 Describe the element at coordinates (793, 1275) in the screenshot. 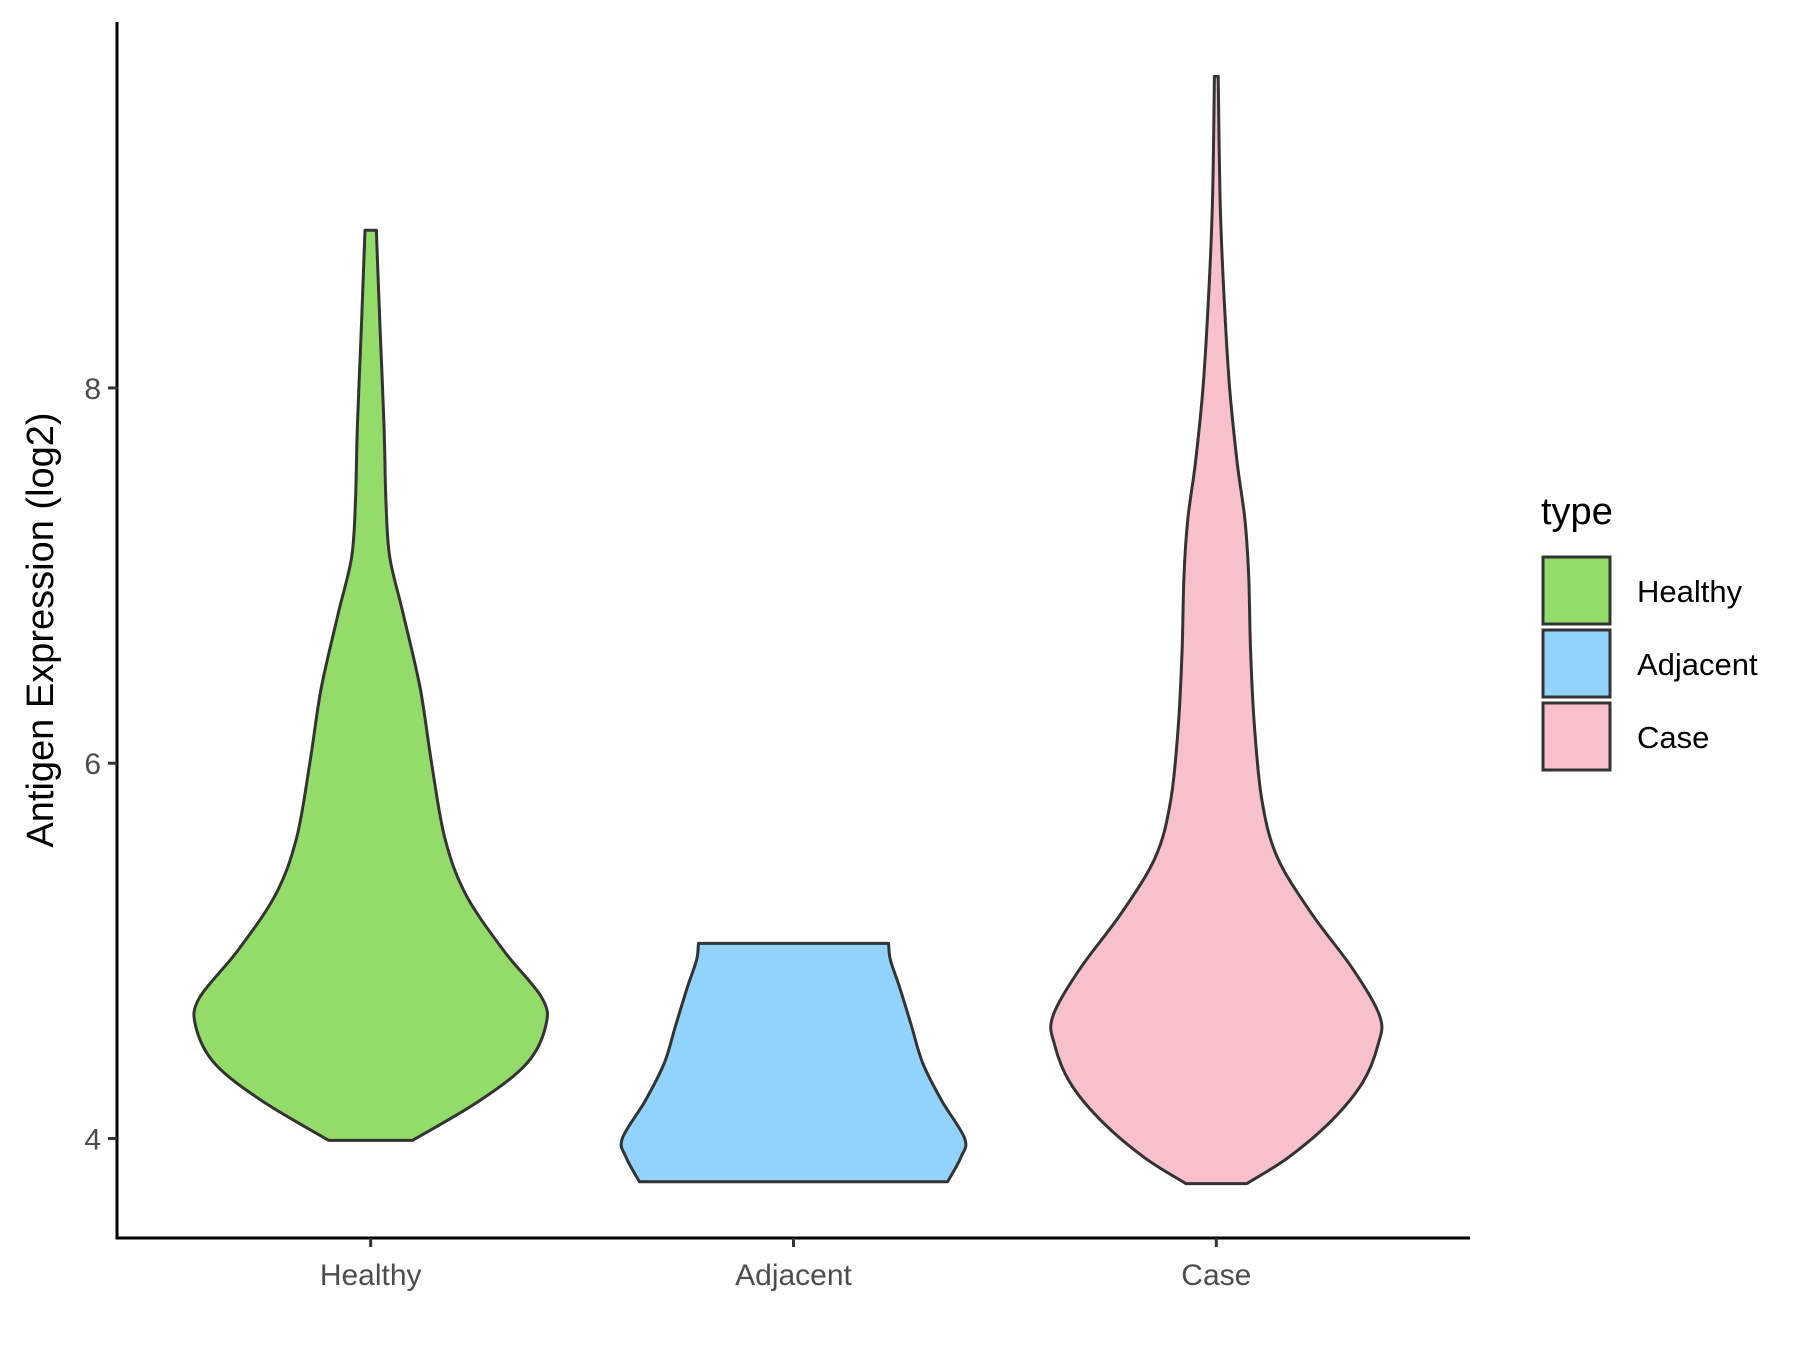

I see `x-tick-label: Adjacent` at that location.